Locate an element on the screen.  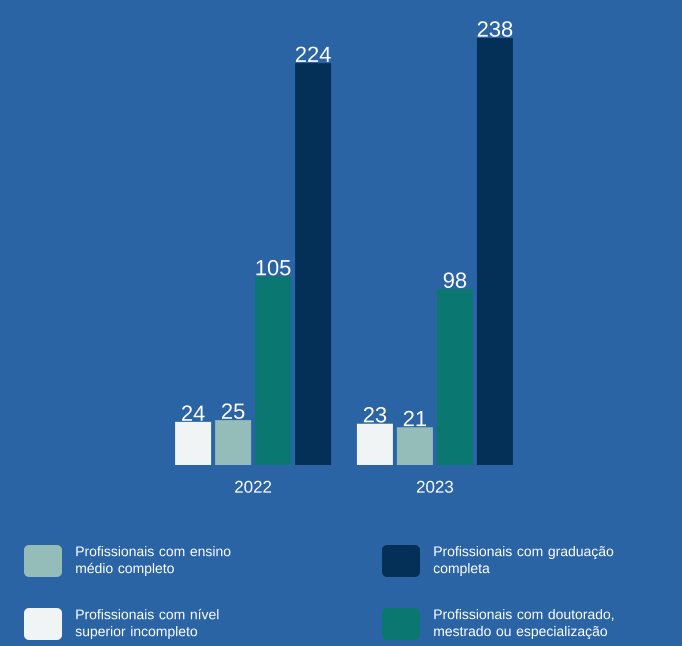
x-tick-label: 2023 is located at coordinates (434, 486).